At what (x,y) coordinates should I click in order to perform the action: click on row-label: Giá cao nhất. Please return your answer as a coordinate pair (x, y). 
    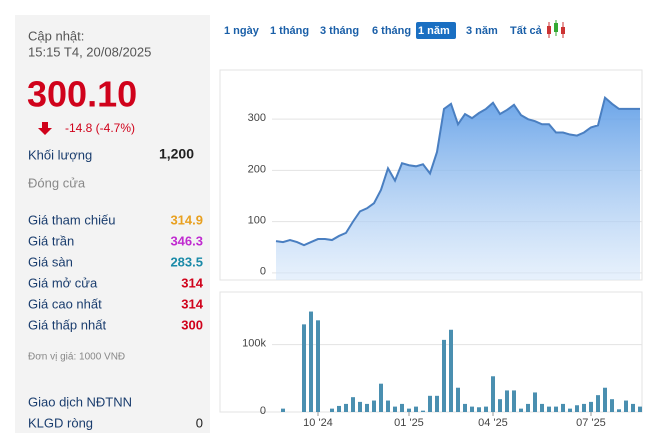
    Looking at the image, I should click on (65, 303).